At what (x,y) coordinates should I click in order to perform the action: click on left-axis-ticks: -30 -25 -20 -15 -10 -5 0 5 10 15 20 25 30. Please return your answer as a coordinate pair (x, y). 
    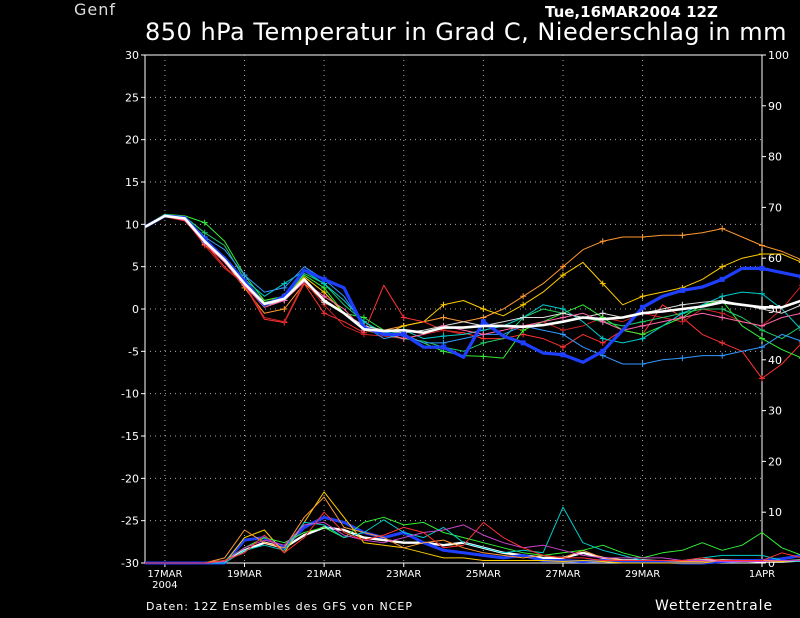
    Looking at the image, I should click on (133, 309).